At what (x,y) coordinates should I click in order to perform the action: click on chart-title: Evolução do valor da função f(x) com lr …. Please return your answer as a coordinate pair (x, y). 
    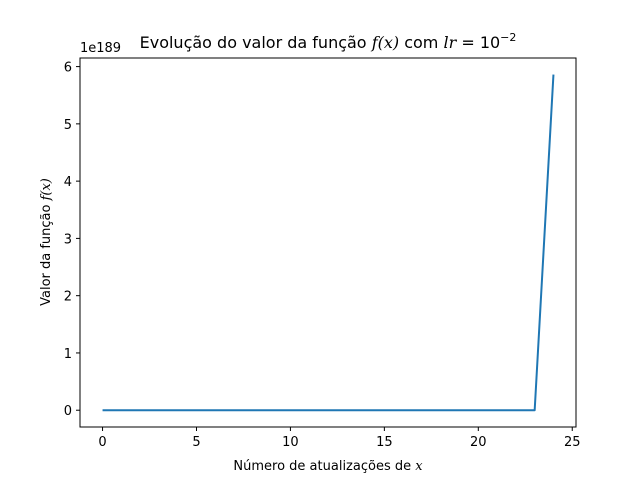
    Looking at the image, I should click on (328, 41).